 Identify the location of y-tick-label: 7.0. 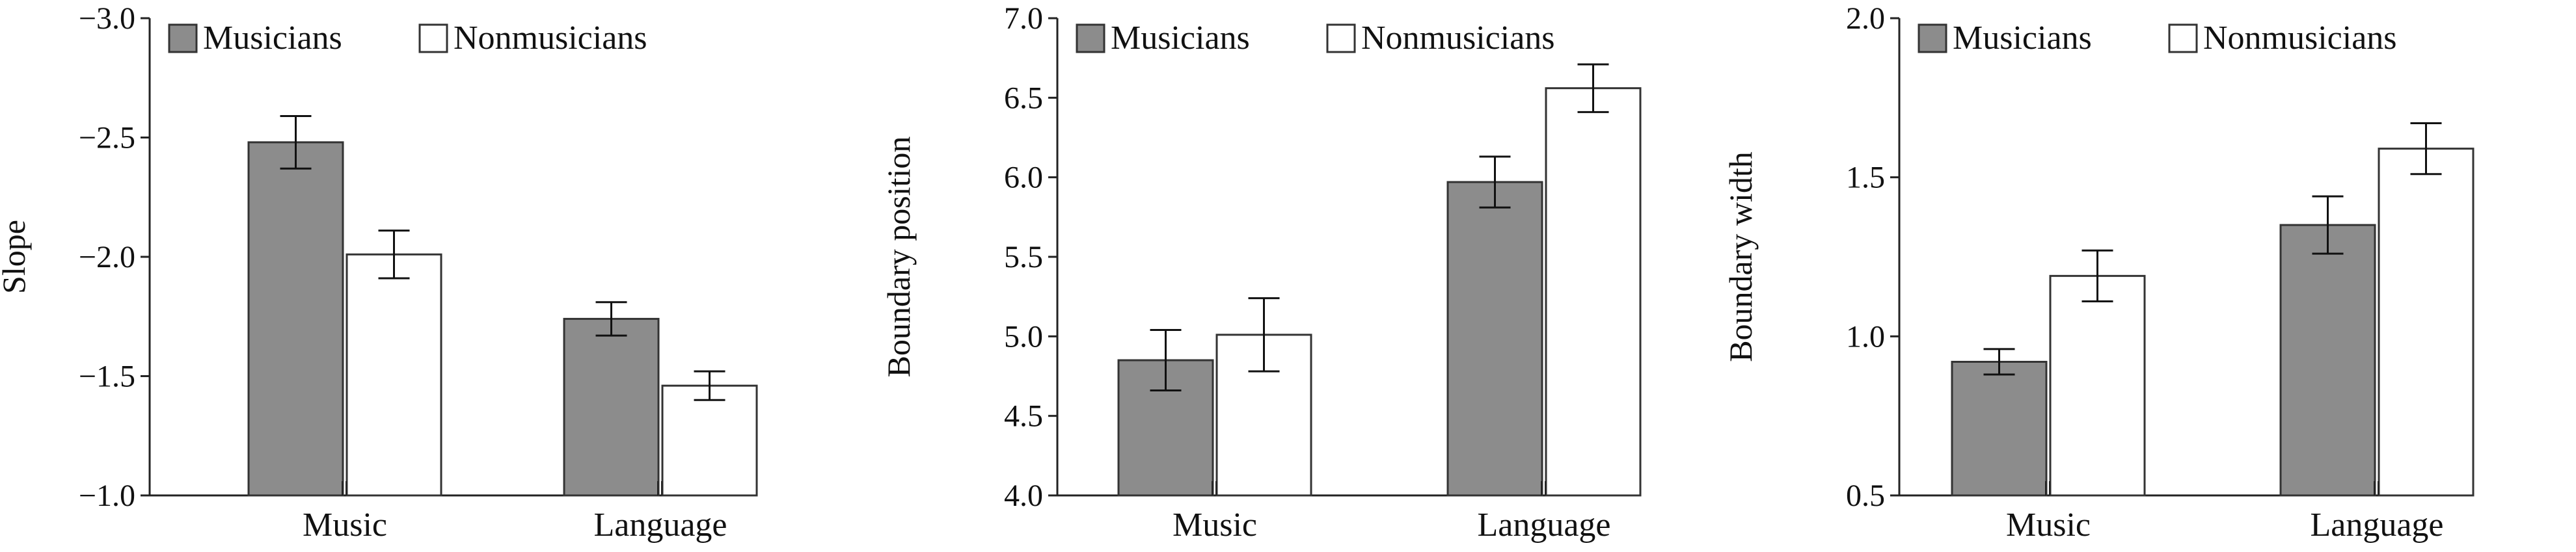
(1024, 18).